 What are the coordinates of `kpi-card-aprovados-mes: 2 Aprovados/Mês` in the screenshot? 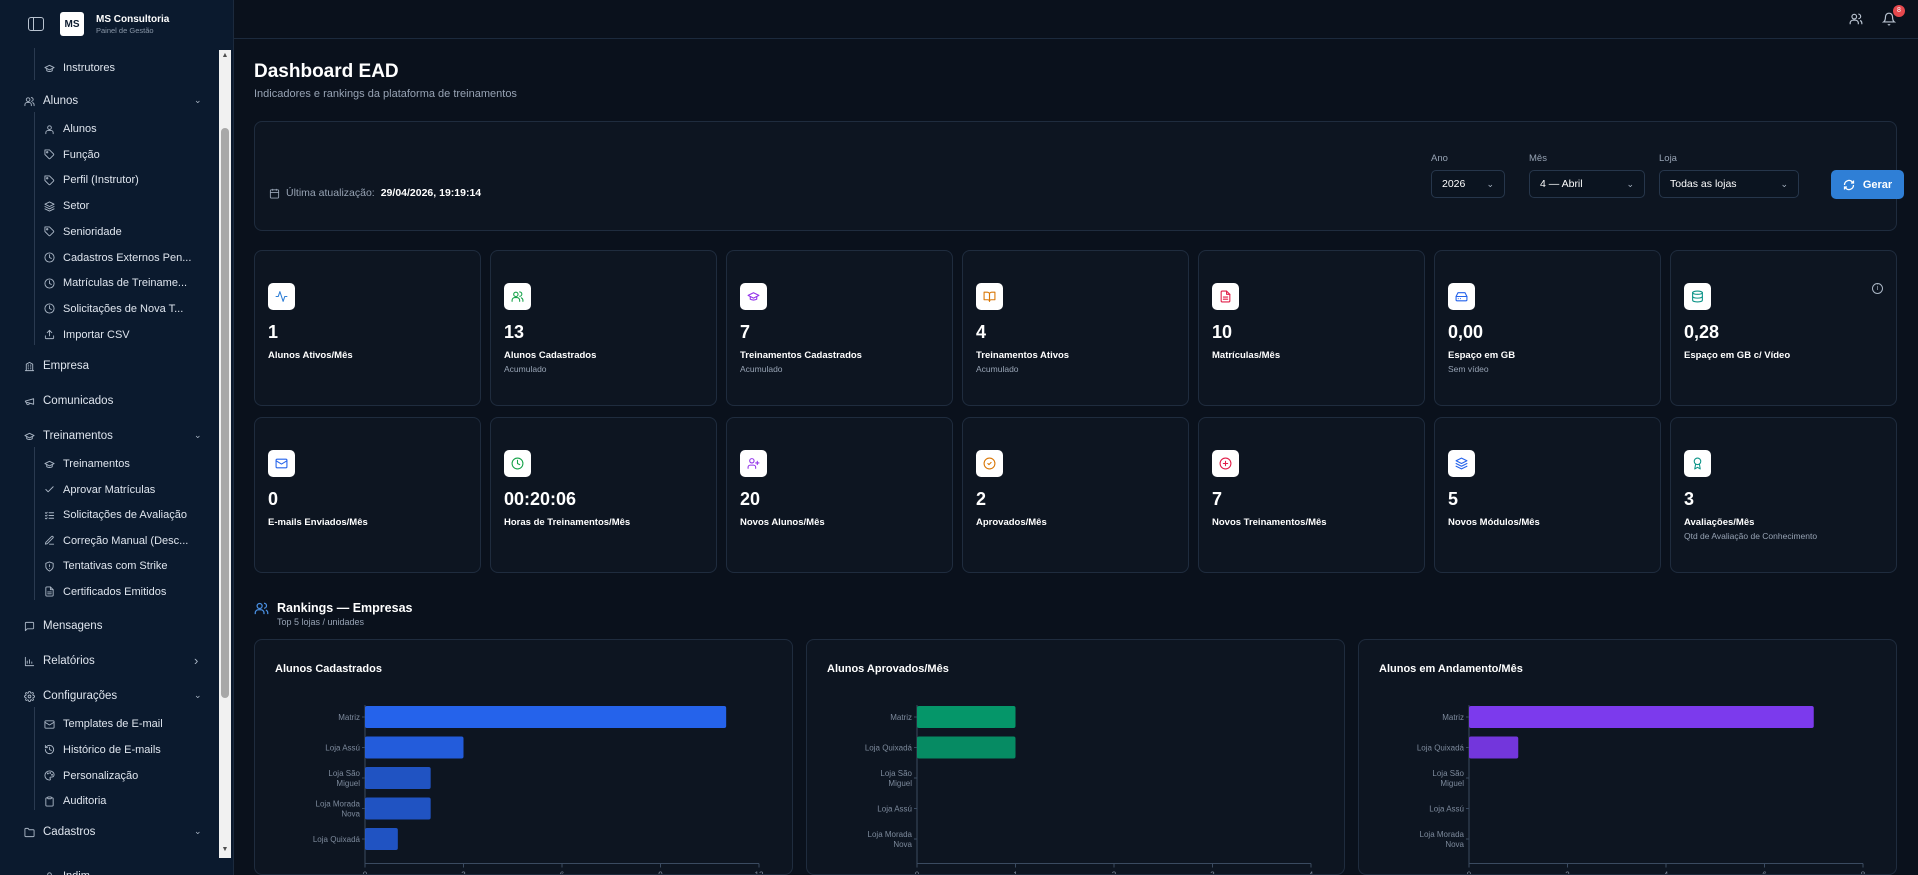 It's located at (1075, 495).